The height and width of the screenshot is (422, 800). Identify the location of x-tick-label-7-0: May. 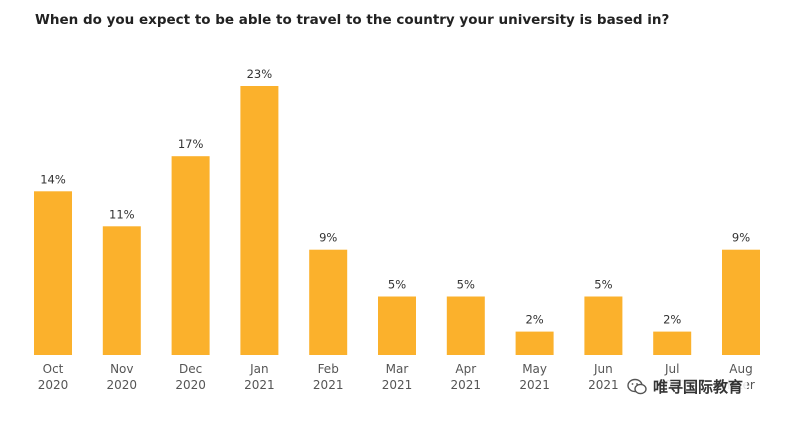
(534, 369).